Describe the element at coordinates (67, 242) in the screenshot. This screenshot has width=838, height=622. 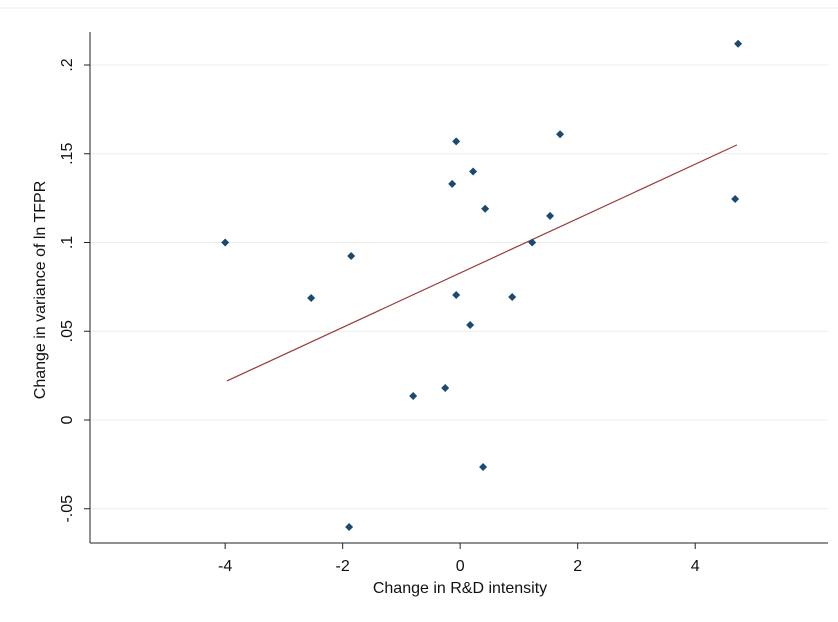
I see `y-tick-label: .1` at that location.